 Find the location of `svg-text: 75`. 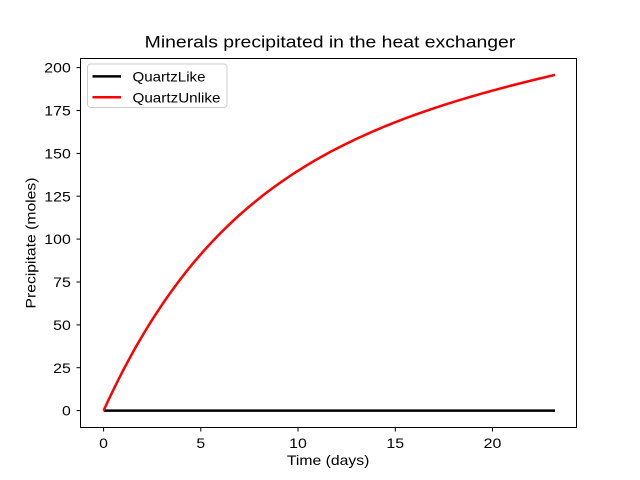

svg-text: 75 is located at coordinates (62, 282).